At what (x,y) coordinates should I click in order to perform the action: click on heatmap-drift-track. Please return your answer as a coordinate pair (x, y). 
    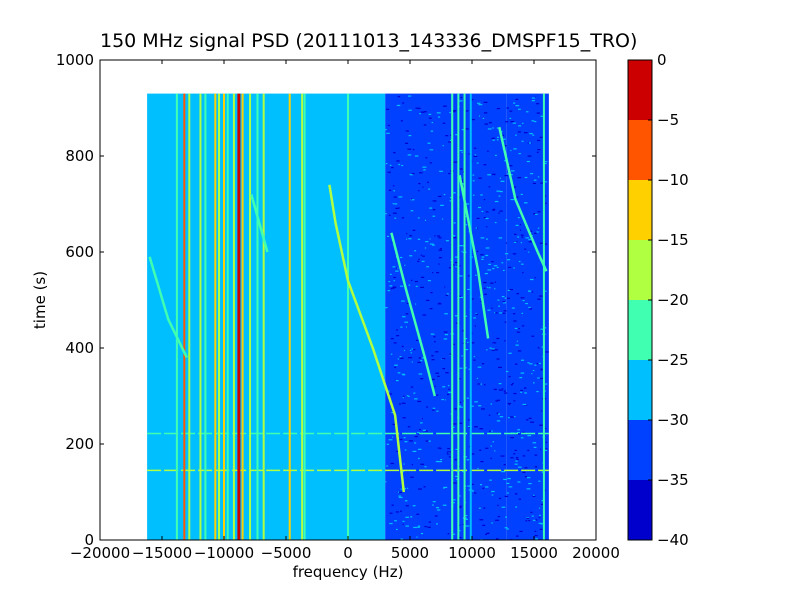
    Looking at the image, I should click on (259, 223).